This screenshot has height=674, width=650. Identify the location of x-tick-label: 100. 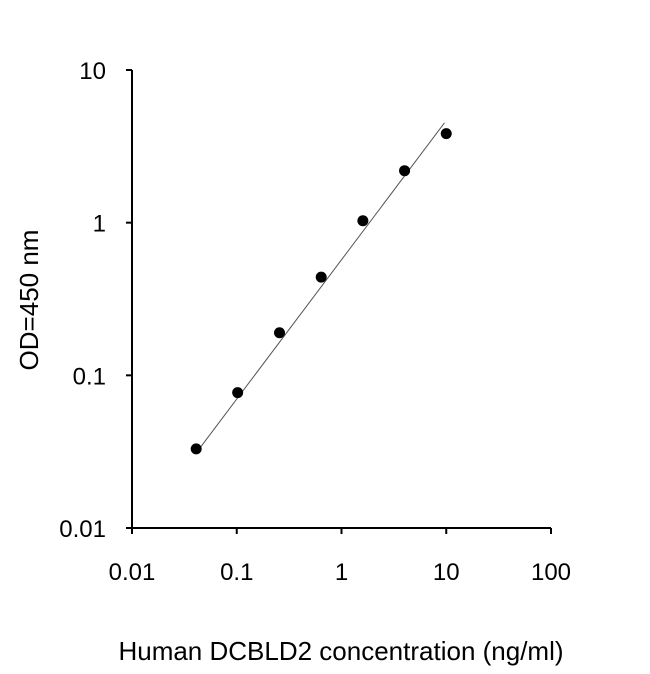
(551, 572).